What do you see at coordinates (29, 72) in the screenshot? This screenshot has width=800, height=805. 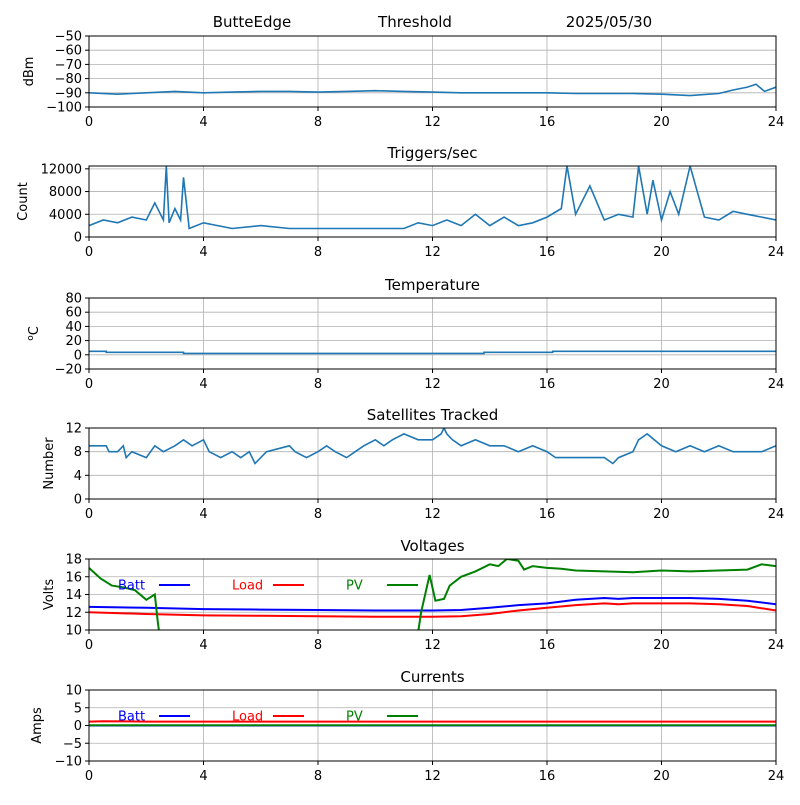 I see `y-axis-label: dBm` at bounding box center [29, 72].